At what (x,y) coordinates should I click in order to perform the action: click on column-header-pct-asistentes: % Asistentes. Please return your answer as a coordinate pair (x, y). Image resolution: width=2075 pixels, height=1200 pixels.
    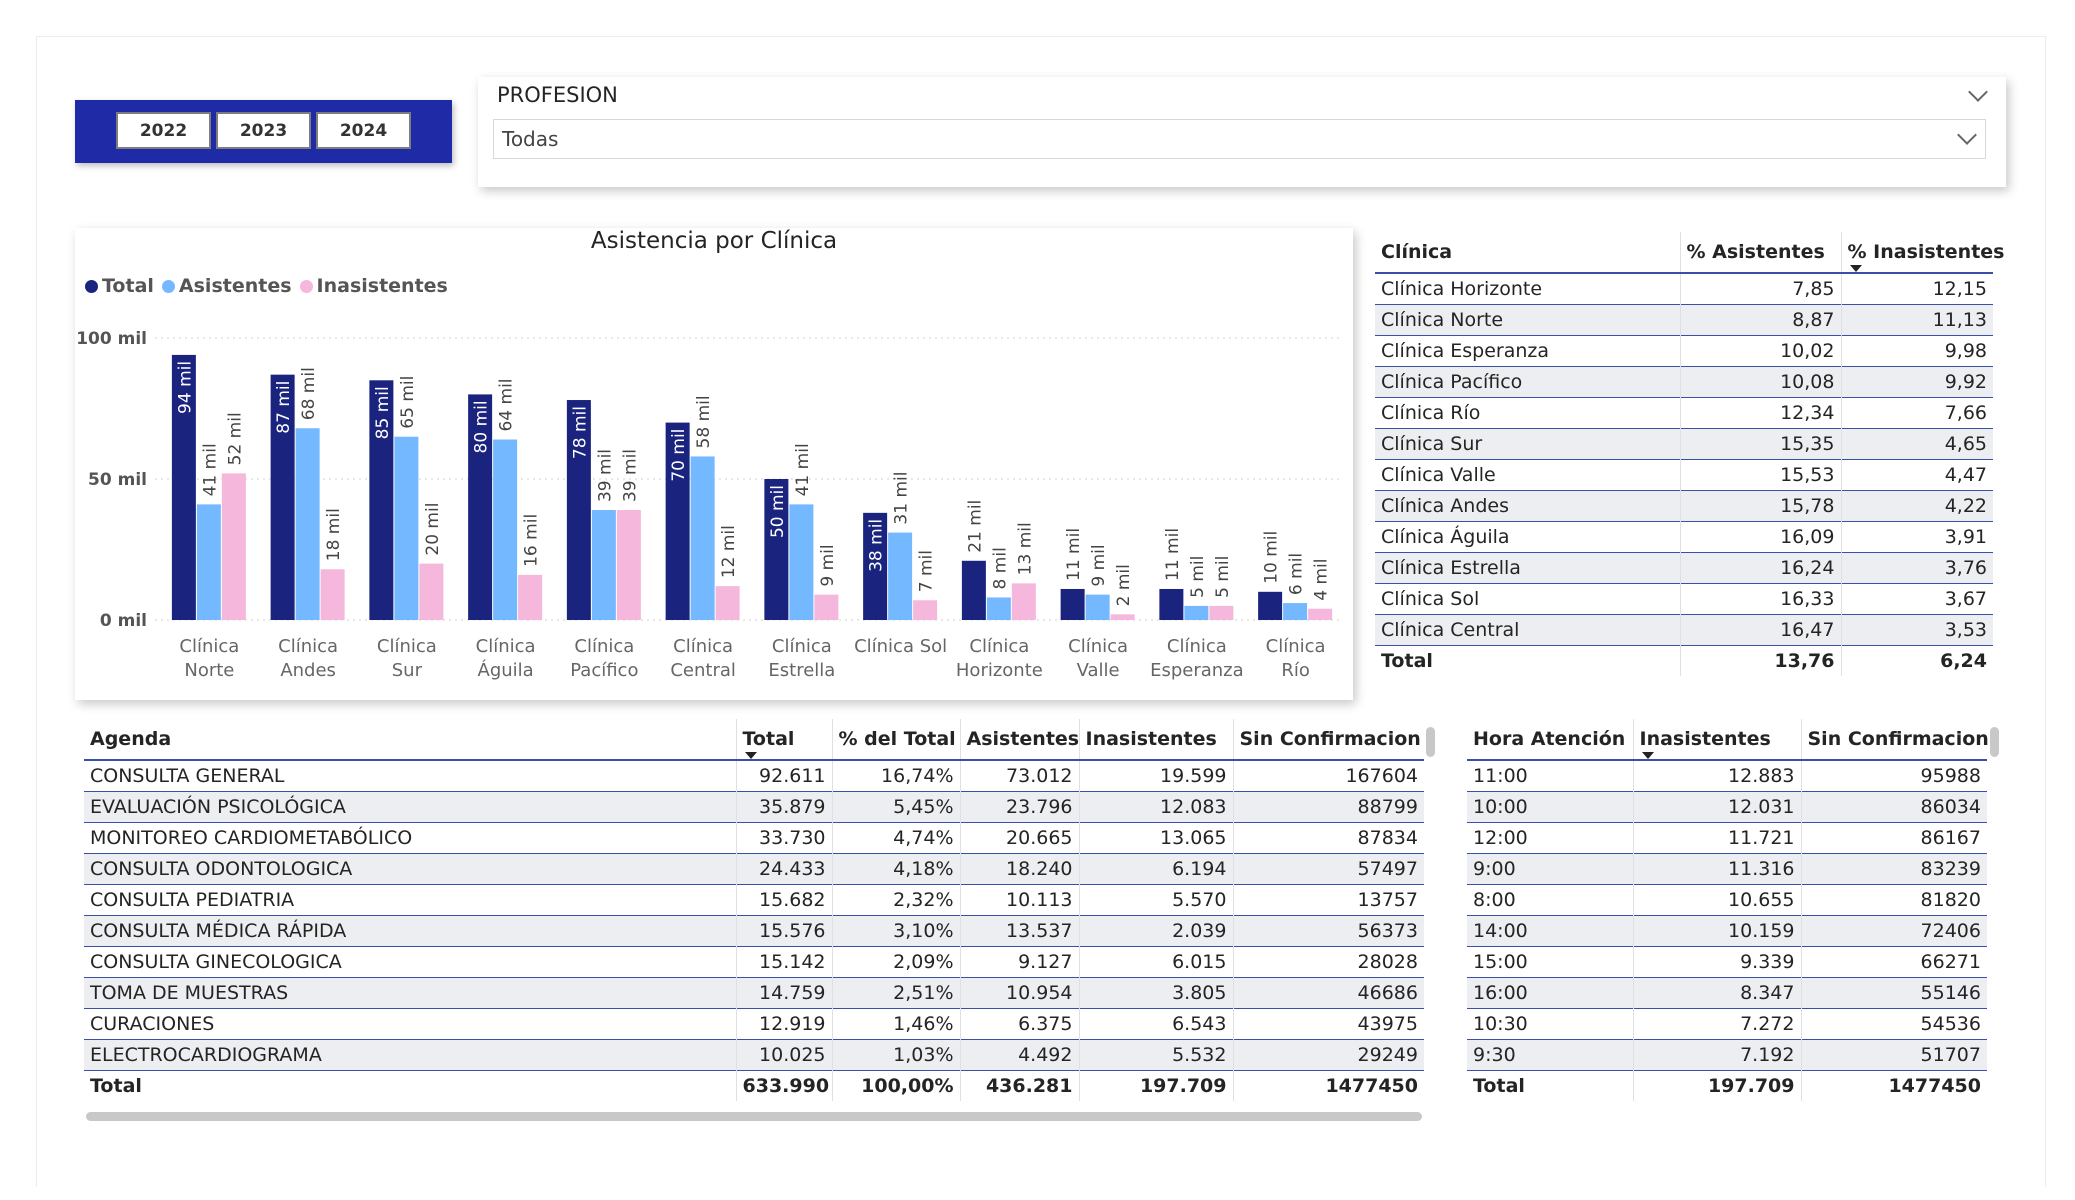
    Looking at the image, I should click on (1760, 252).